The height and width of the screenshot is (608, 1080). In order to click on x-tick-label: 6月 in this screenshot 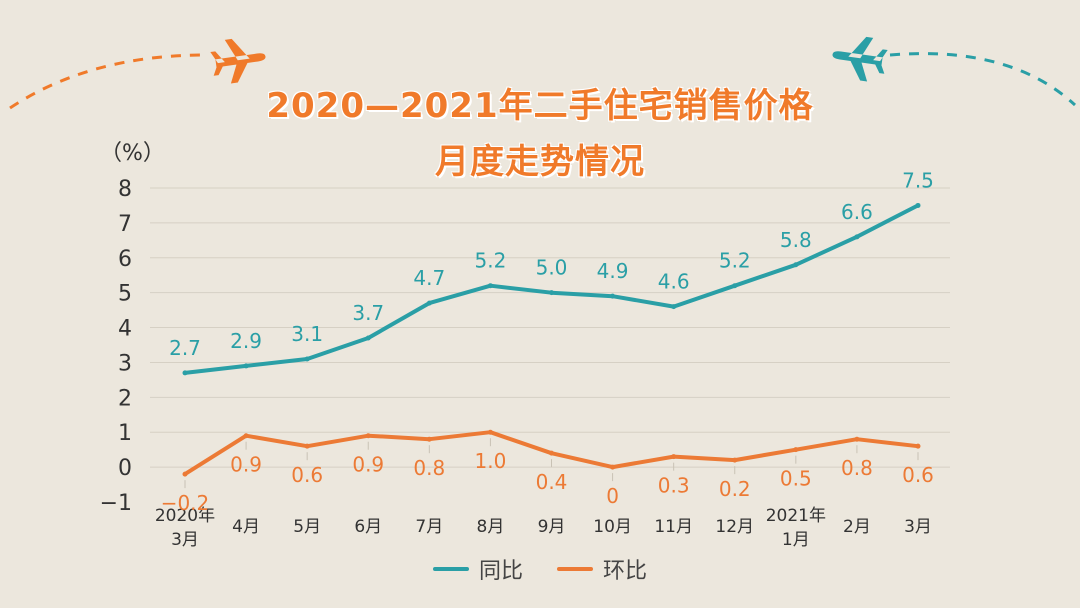, I will do `click(368, 527)`.